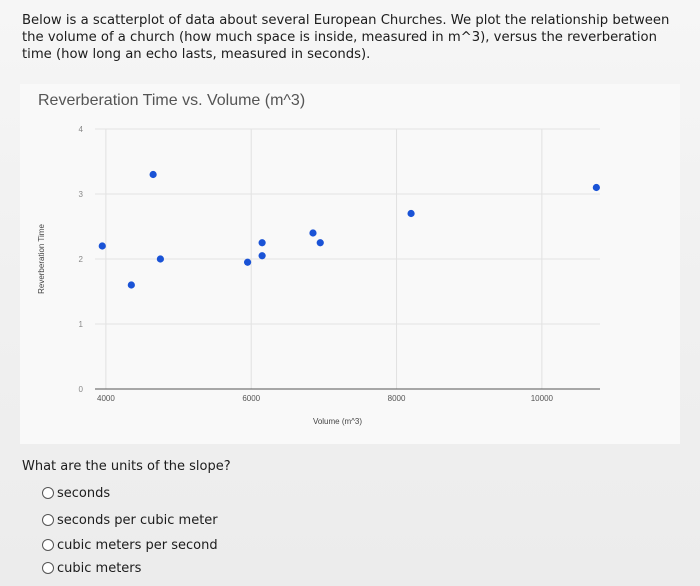 The image size is (700, 586). Describe the element at coordinates (251, 398) in the screenshot. I see `x-tick-label: 6000` at that location.